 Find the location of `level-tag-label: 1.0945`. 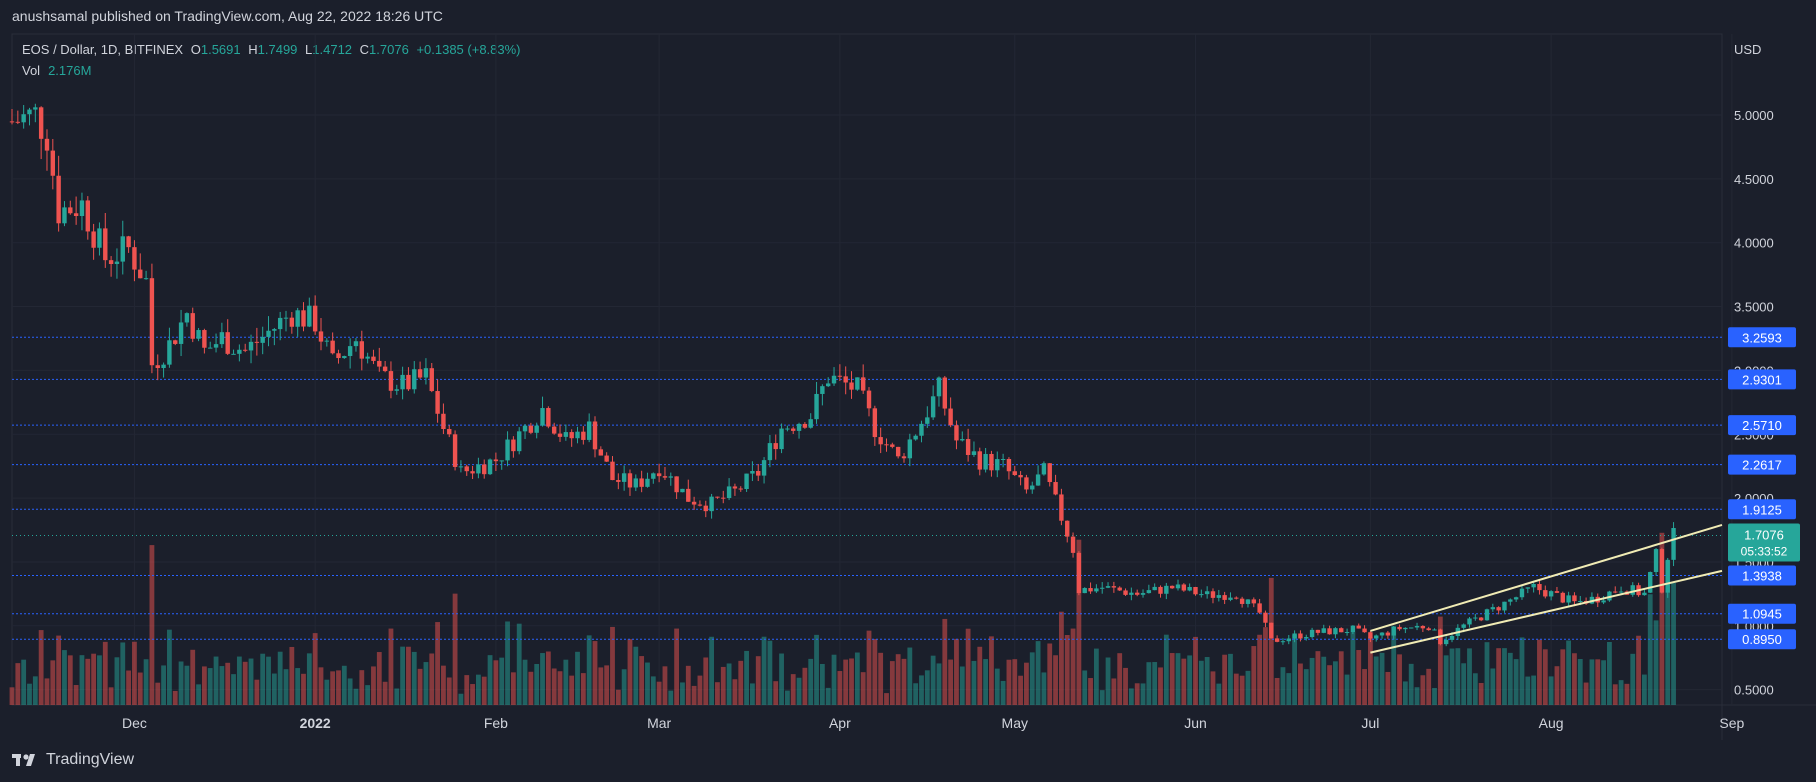

level-tag-label: 1.0945 is located at coordinates (1762, 614).